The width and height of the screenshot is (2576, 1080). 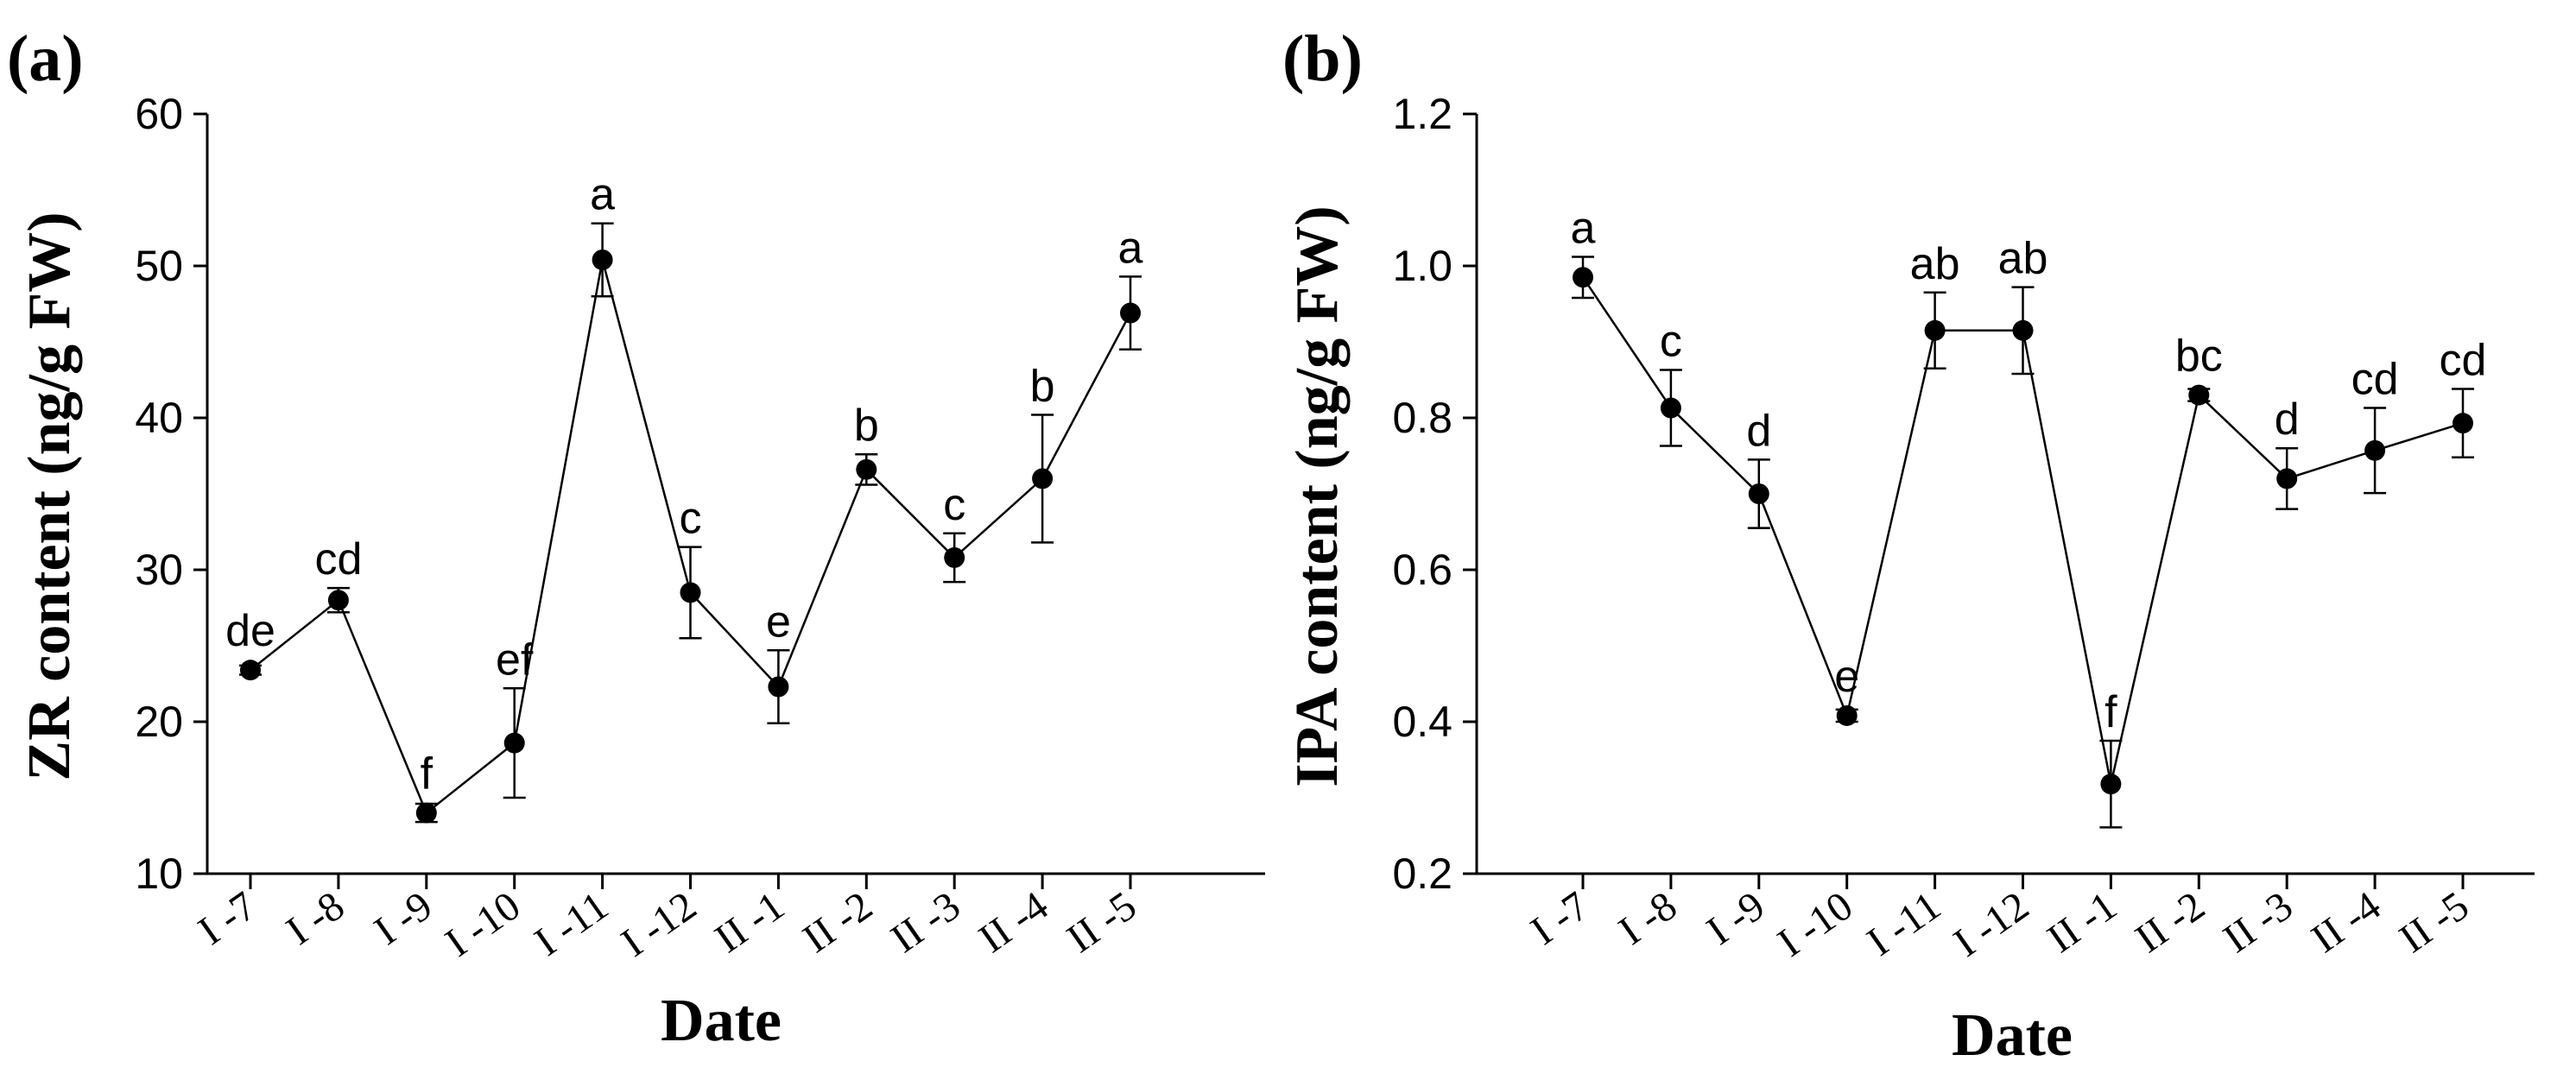 I want to click on panel-b-label: (b), so click(x=1322, y=58).